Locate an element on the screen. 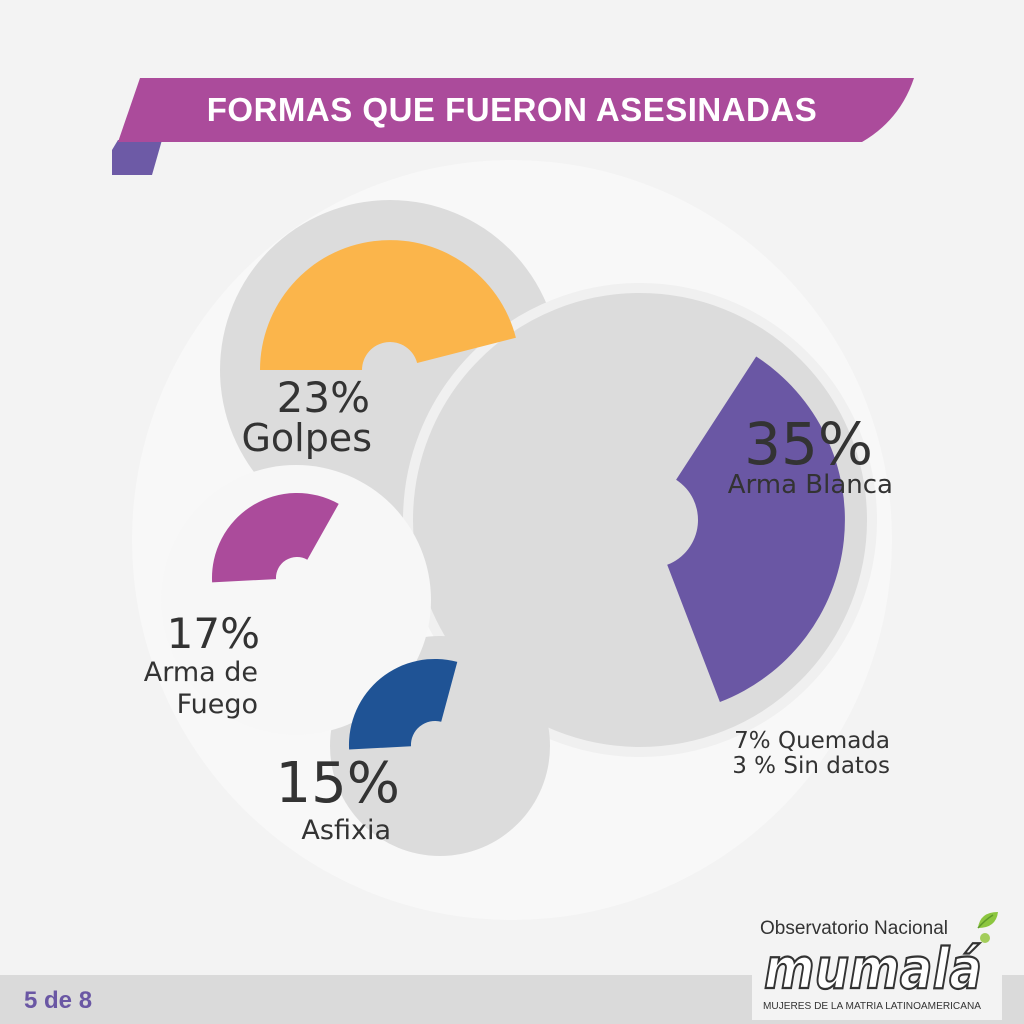 Image resolution: width=1024 pixels, height=1024 pixels. page-title: FORMAS QUE FUERON ASESINADAS is located at coordinates (512, 109).